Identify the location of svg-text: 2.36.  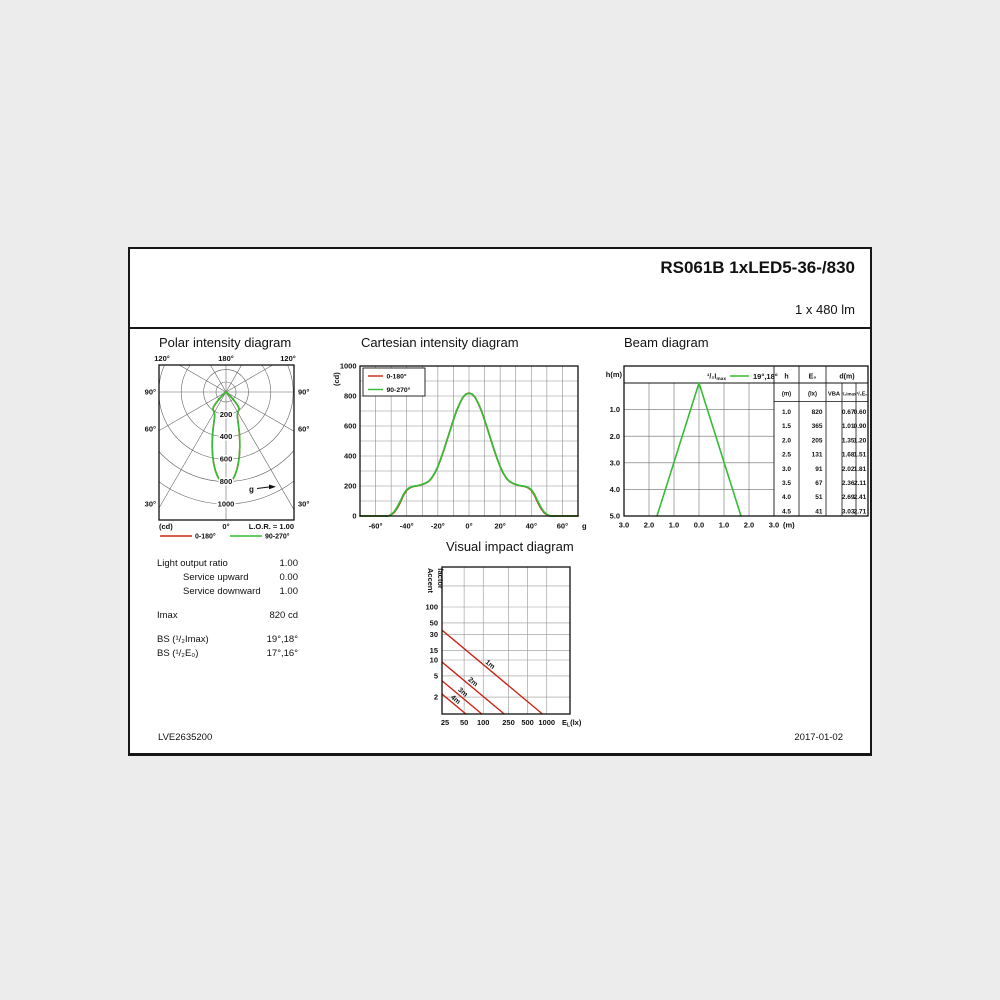
(848, 483).